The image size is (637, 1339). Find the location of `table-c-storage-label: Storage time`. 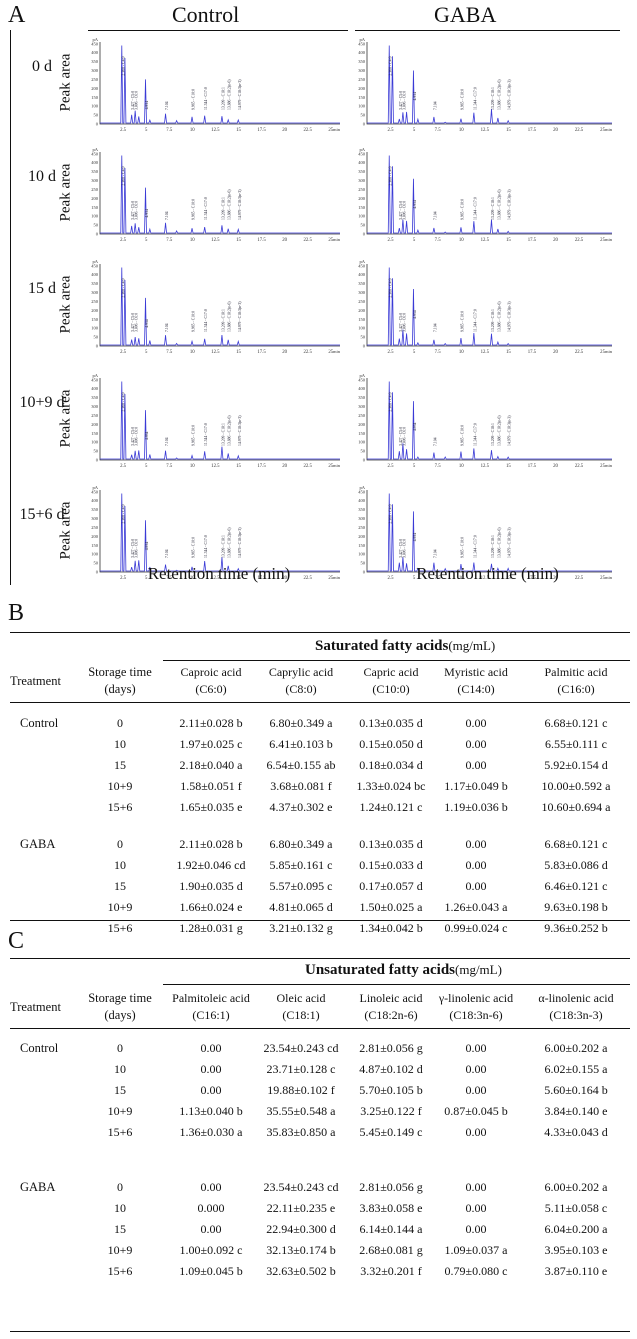

table-c-storage-label: Storage time is located at coordinates (120, 998).